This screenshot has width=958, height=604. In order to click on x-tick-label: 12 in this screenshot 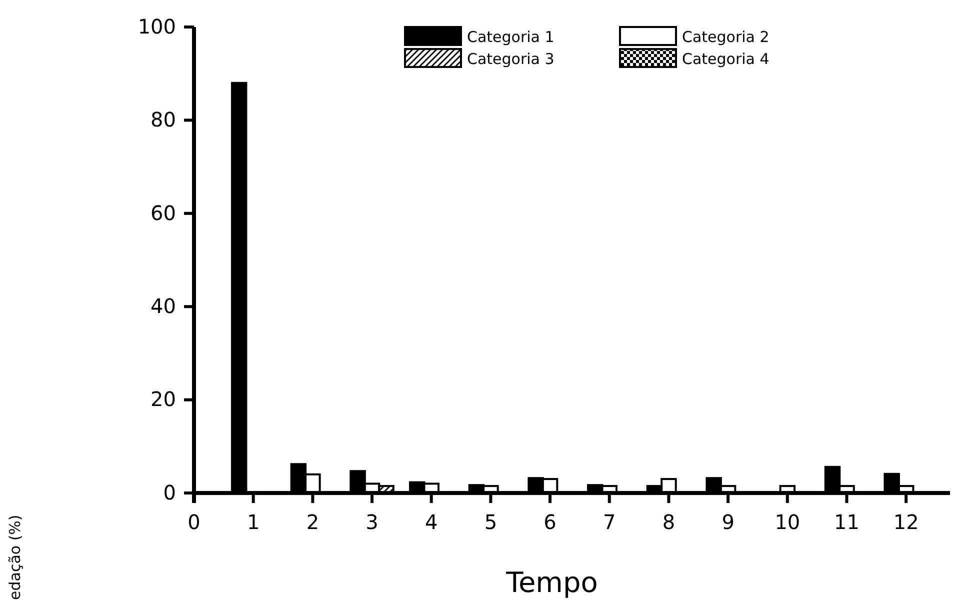, I will do `click(906, 522)`.